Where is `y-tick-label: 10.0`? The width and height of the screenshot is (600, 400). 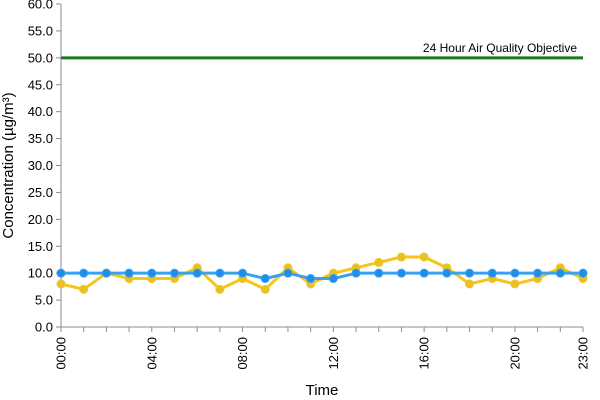 y-tick-label: 10.0 is located at coordinates (40, 273).